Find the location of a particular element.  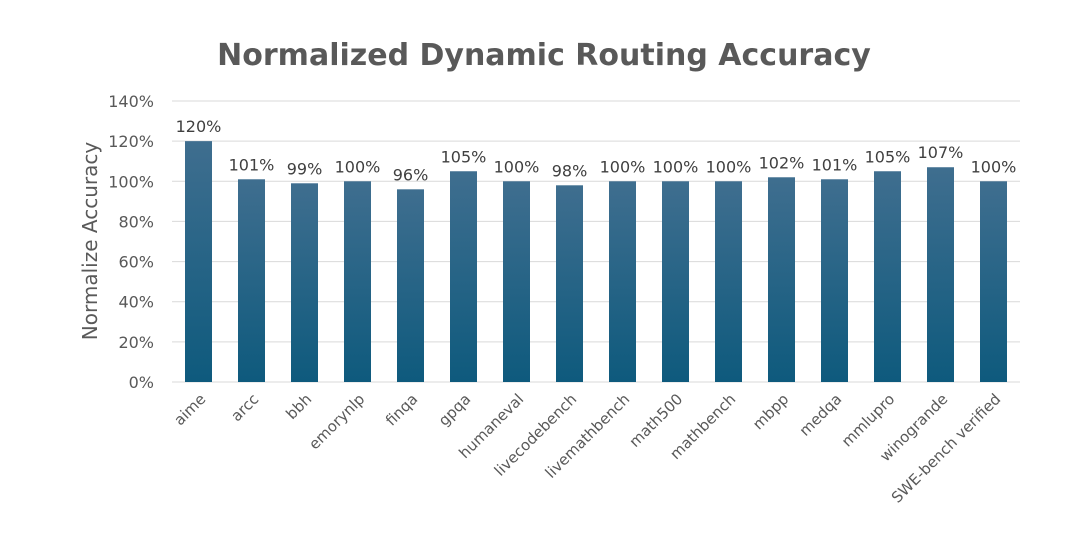

bar-livecodebench is located at coordinates (569, 283).